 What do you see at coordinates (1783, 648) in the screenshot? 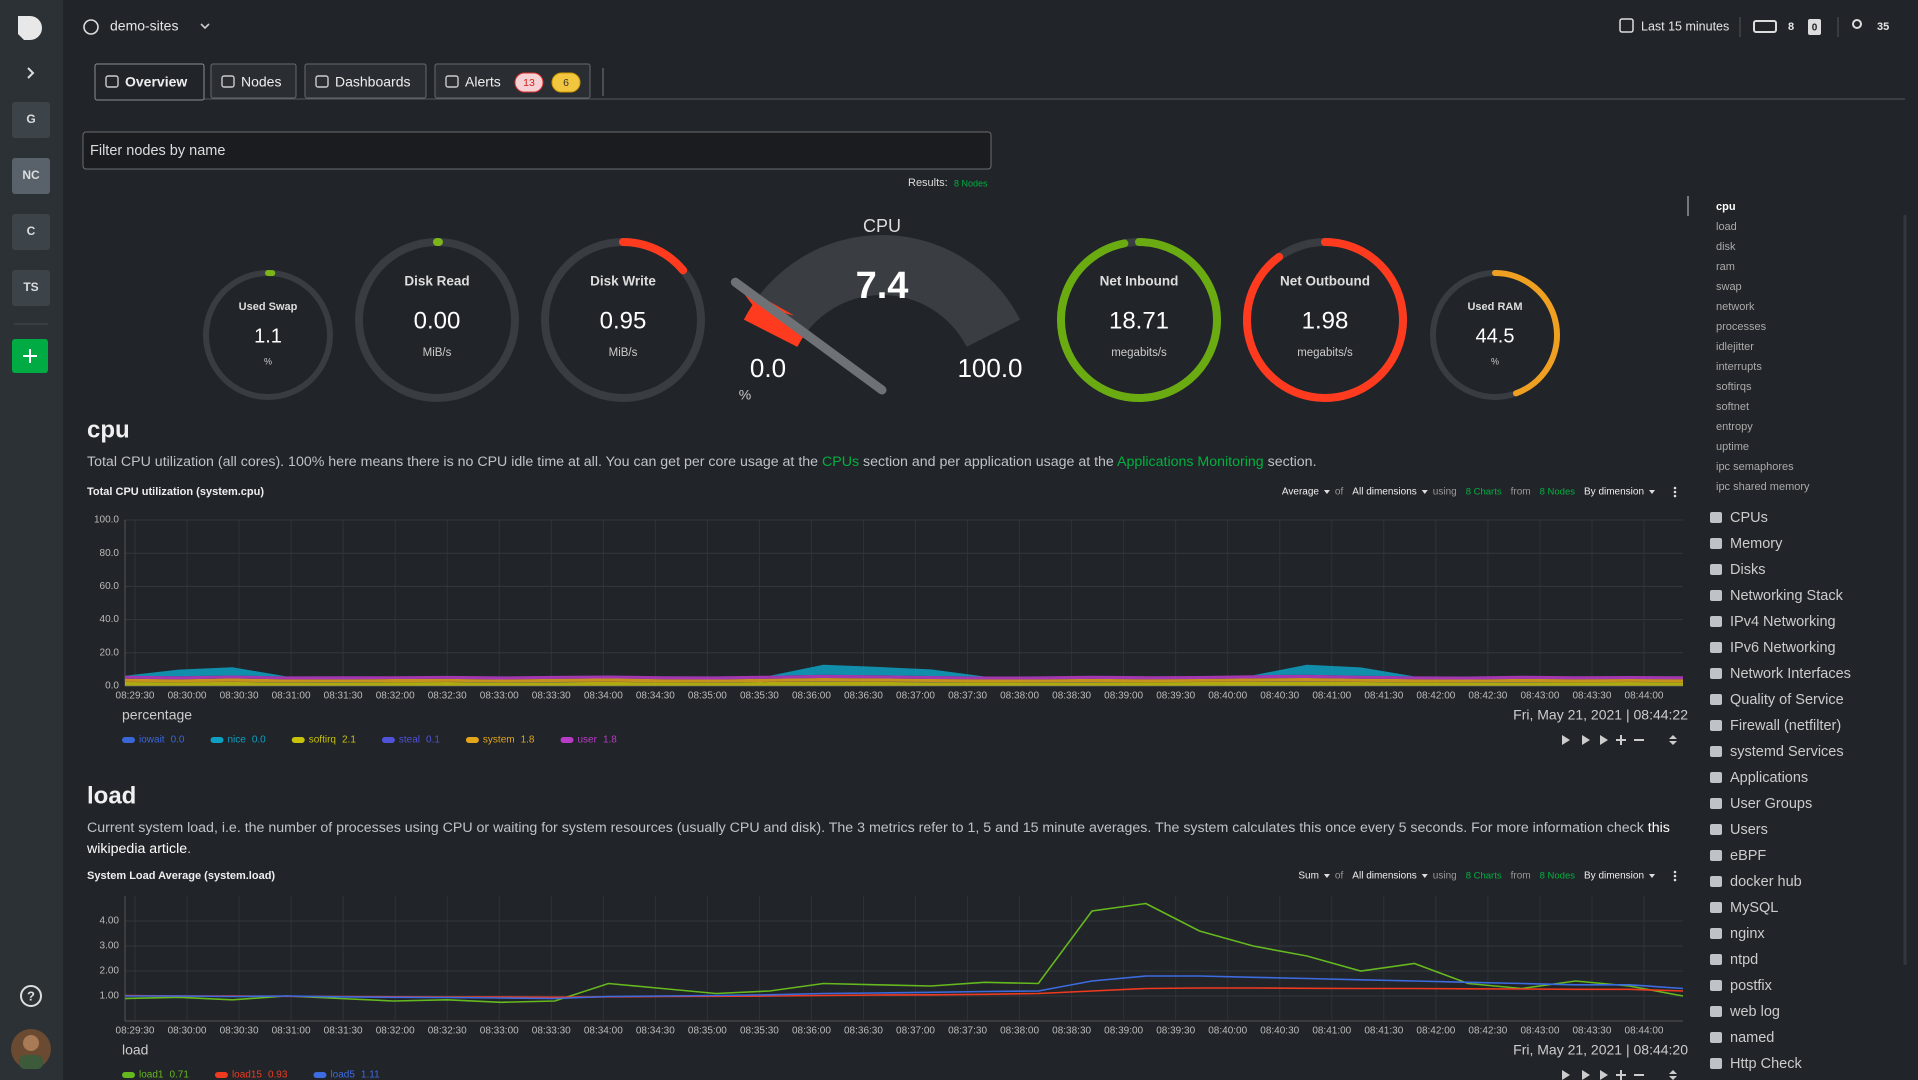
I see `nav-section-item: IPv6 Networking` at bounding box center [1783, 648].